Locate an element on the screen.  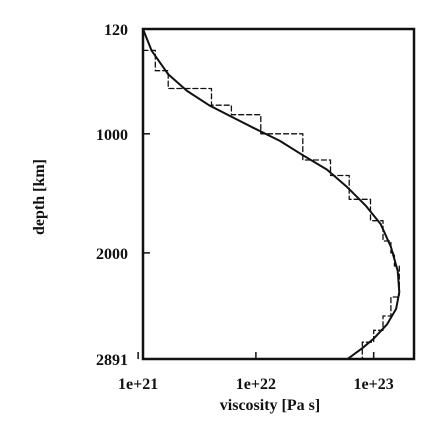
y-tick-label: 1000 is located at coordinates (112, 135).